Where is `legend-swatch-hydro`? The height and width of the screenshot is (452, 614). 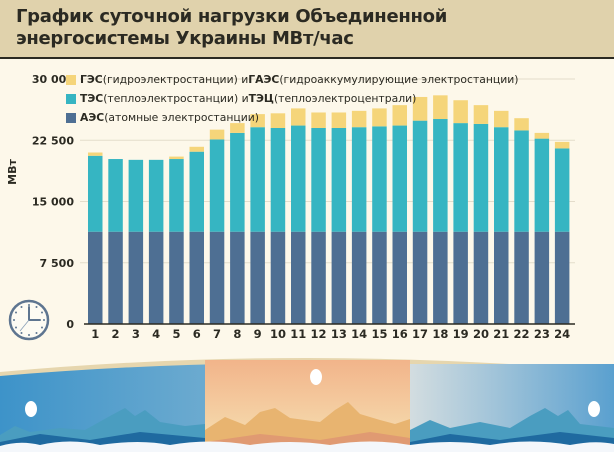
legend-swatch-hydro is located at coordinates (71, 79).